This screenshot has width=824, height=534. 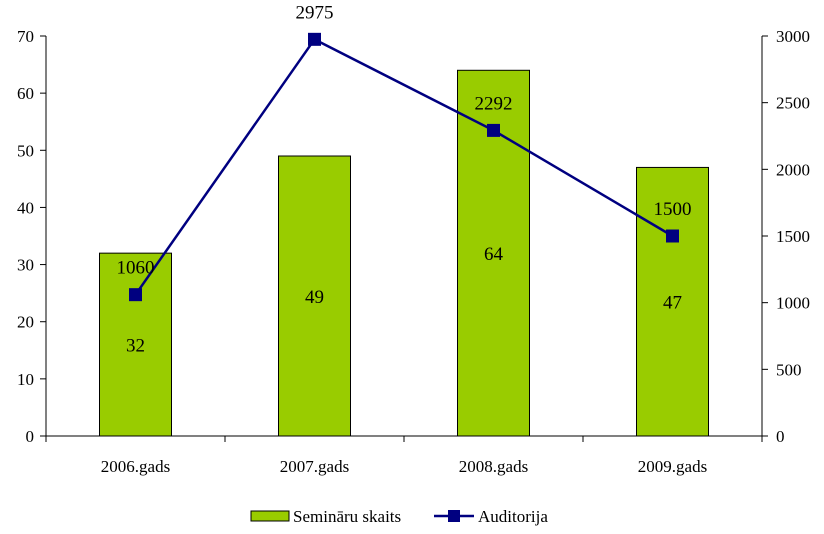 I want to click on y-right-tick-label: 1000, so click(x=793, y=303).